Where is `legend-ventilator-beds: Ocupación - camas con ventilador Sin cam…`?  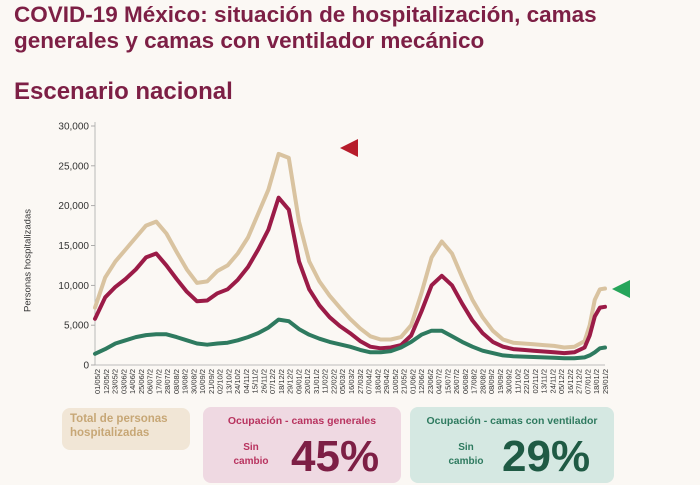
legend-ventilator-beds: Ocupación - camas con ventilador Sin cam… is located at coordinates (512, 445).